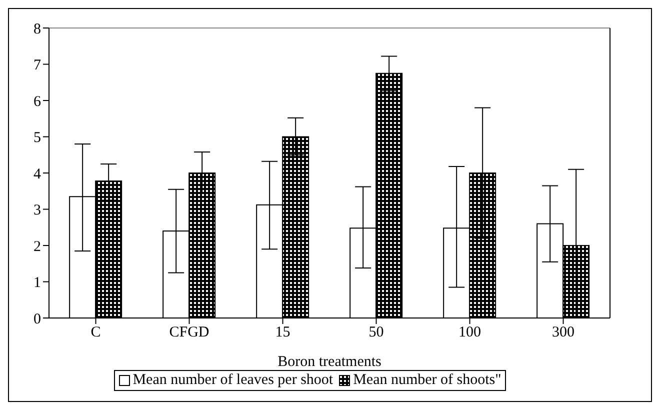 The image size is (660, 410). Describe the element at coordinates (330, 362) in the screenshot. I see `x-axis-title: Boron treatments` at that location.